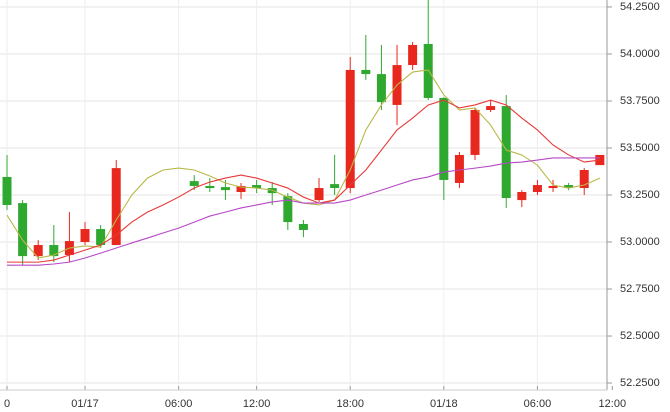 The height and width of the screenshot is (412, 670). I want to click on y-tick-label: 53.5000, so click(640, 148).